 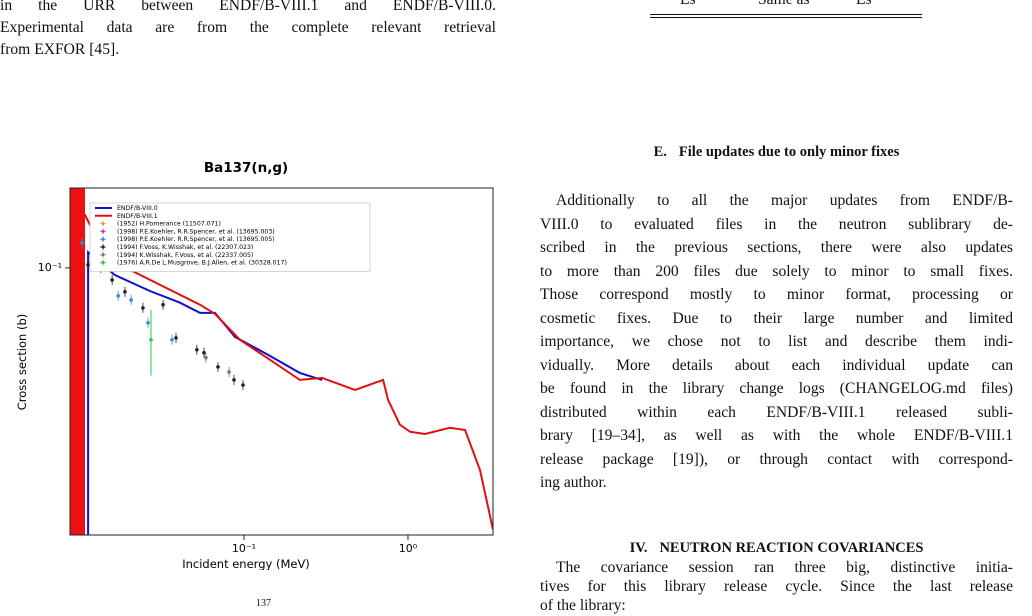 I want to click on legend-box, so click(x=230, y=237).